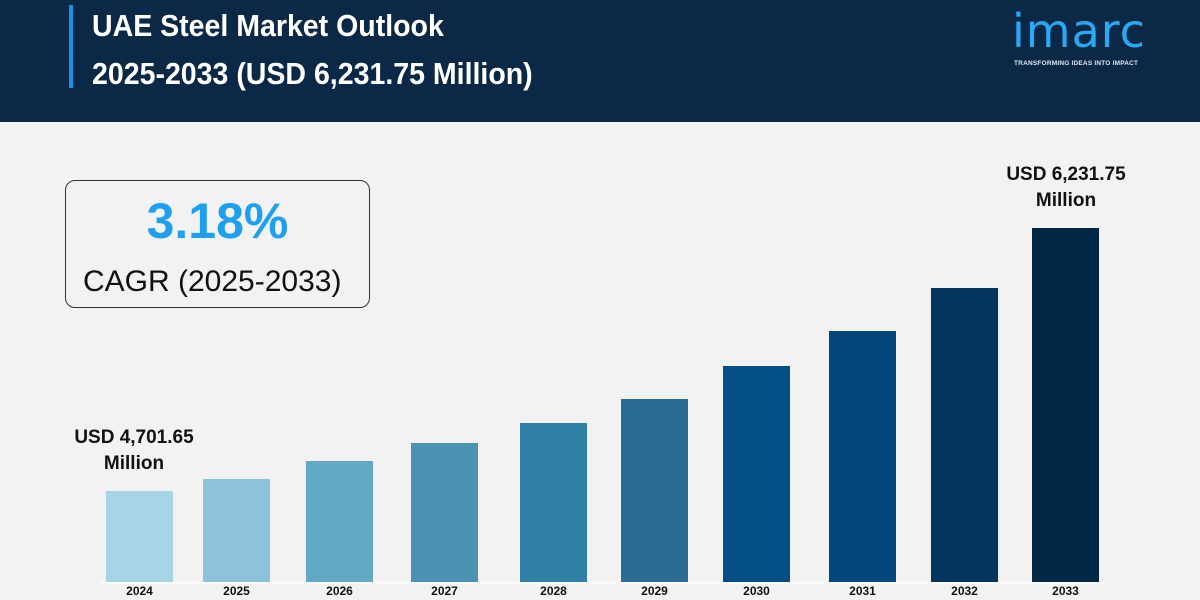  What do you see at coordinates (71, 46) in the screenshot?
I see `title-accent-bar` at bounding box center [71, 46].